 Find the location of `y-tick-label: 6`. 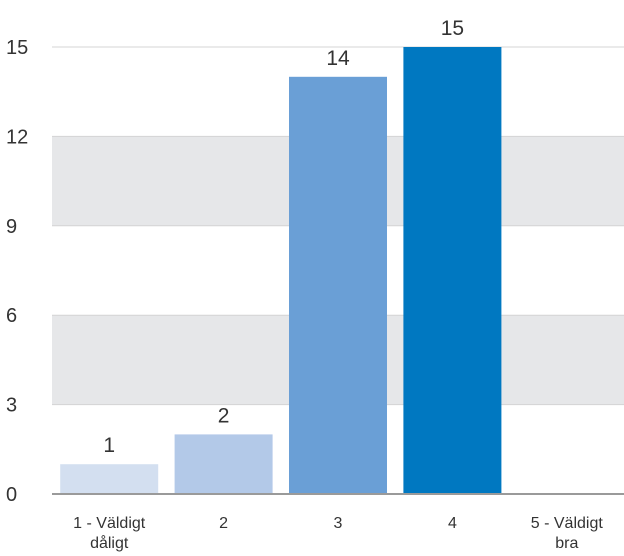

y-tick-label: 6 is located at coordinates (11, 316).